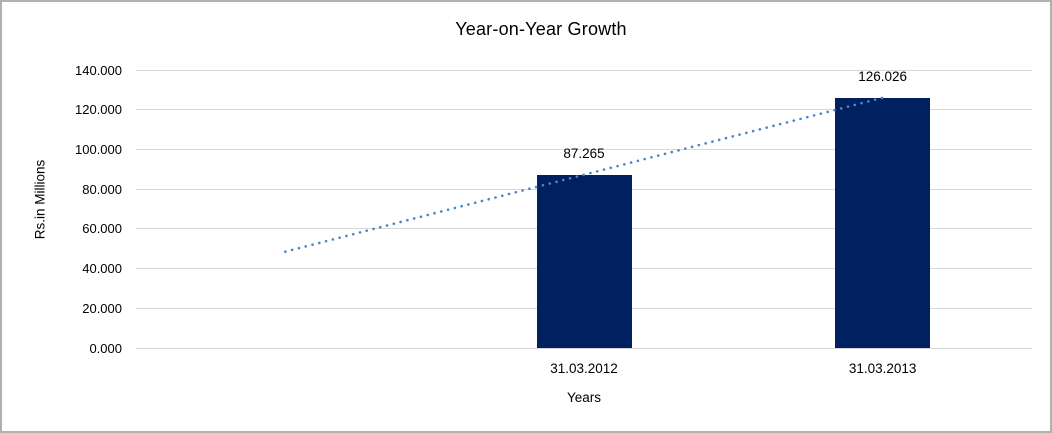 The width and height of the screenshot is (1052, 433). Describe the element at coordinates (541, 29) in the screenshot. I see `chart-title: Year-on-Year Growth` at that location.